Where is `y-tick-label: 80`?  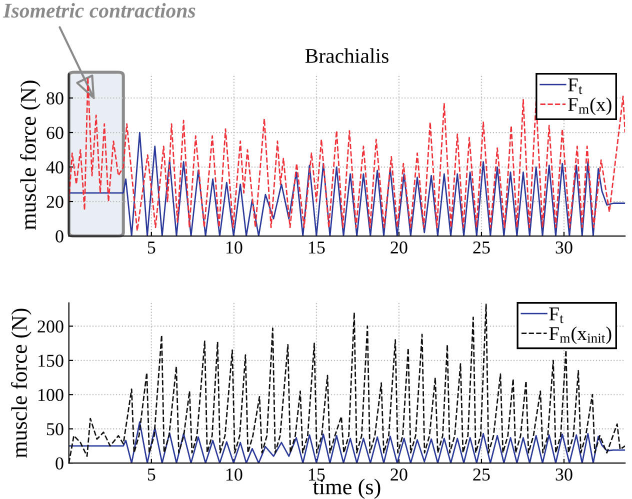
y-tick-label: 80 is located at coordinates (55, 98).